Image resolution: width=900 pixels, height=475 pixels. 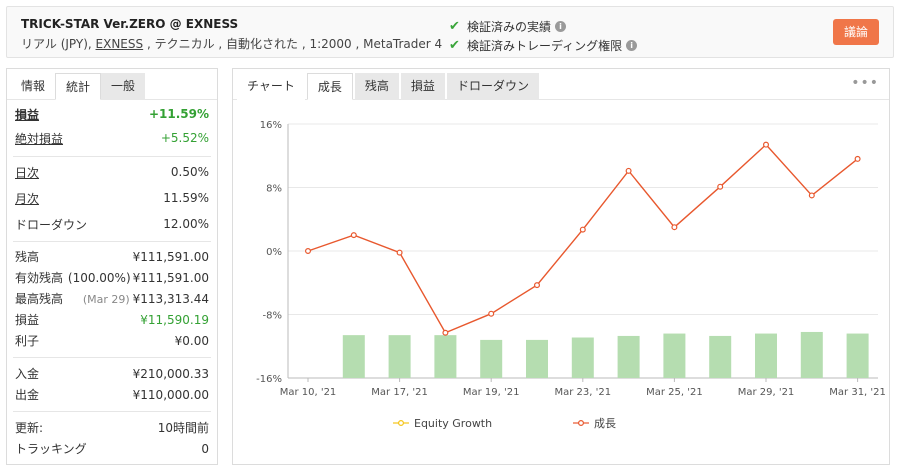 I want to click on stat-highest-label: 最高残高, so click(x=39, y=299).